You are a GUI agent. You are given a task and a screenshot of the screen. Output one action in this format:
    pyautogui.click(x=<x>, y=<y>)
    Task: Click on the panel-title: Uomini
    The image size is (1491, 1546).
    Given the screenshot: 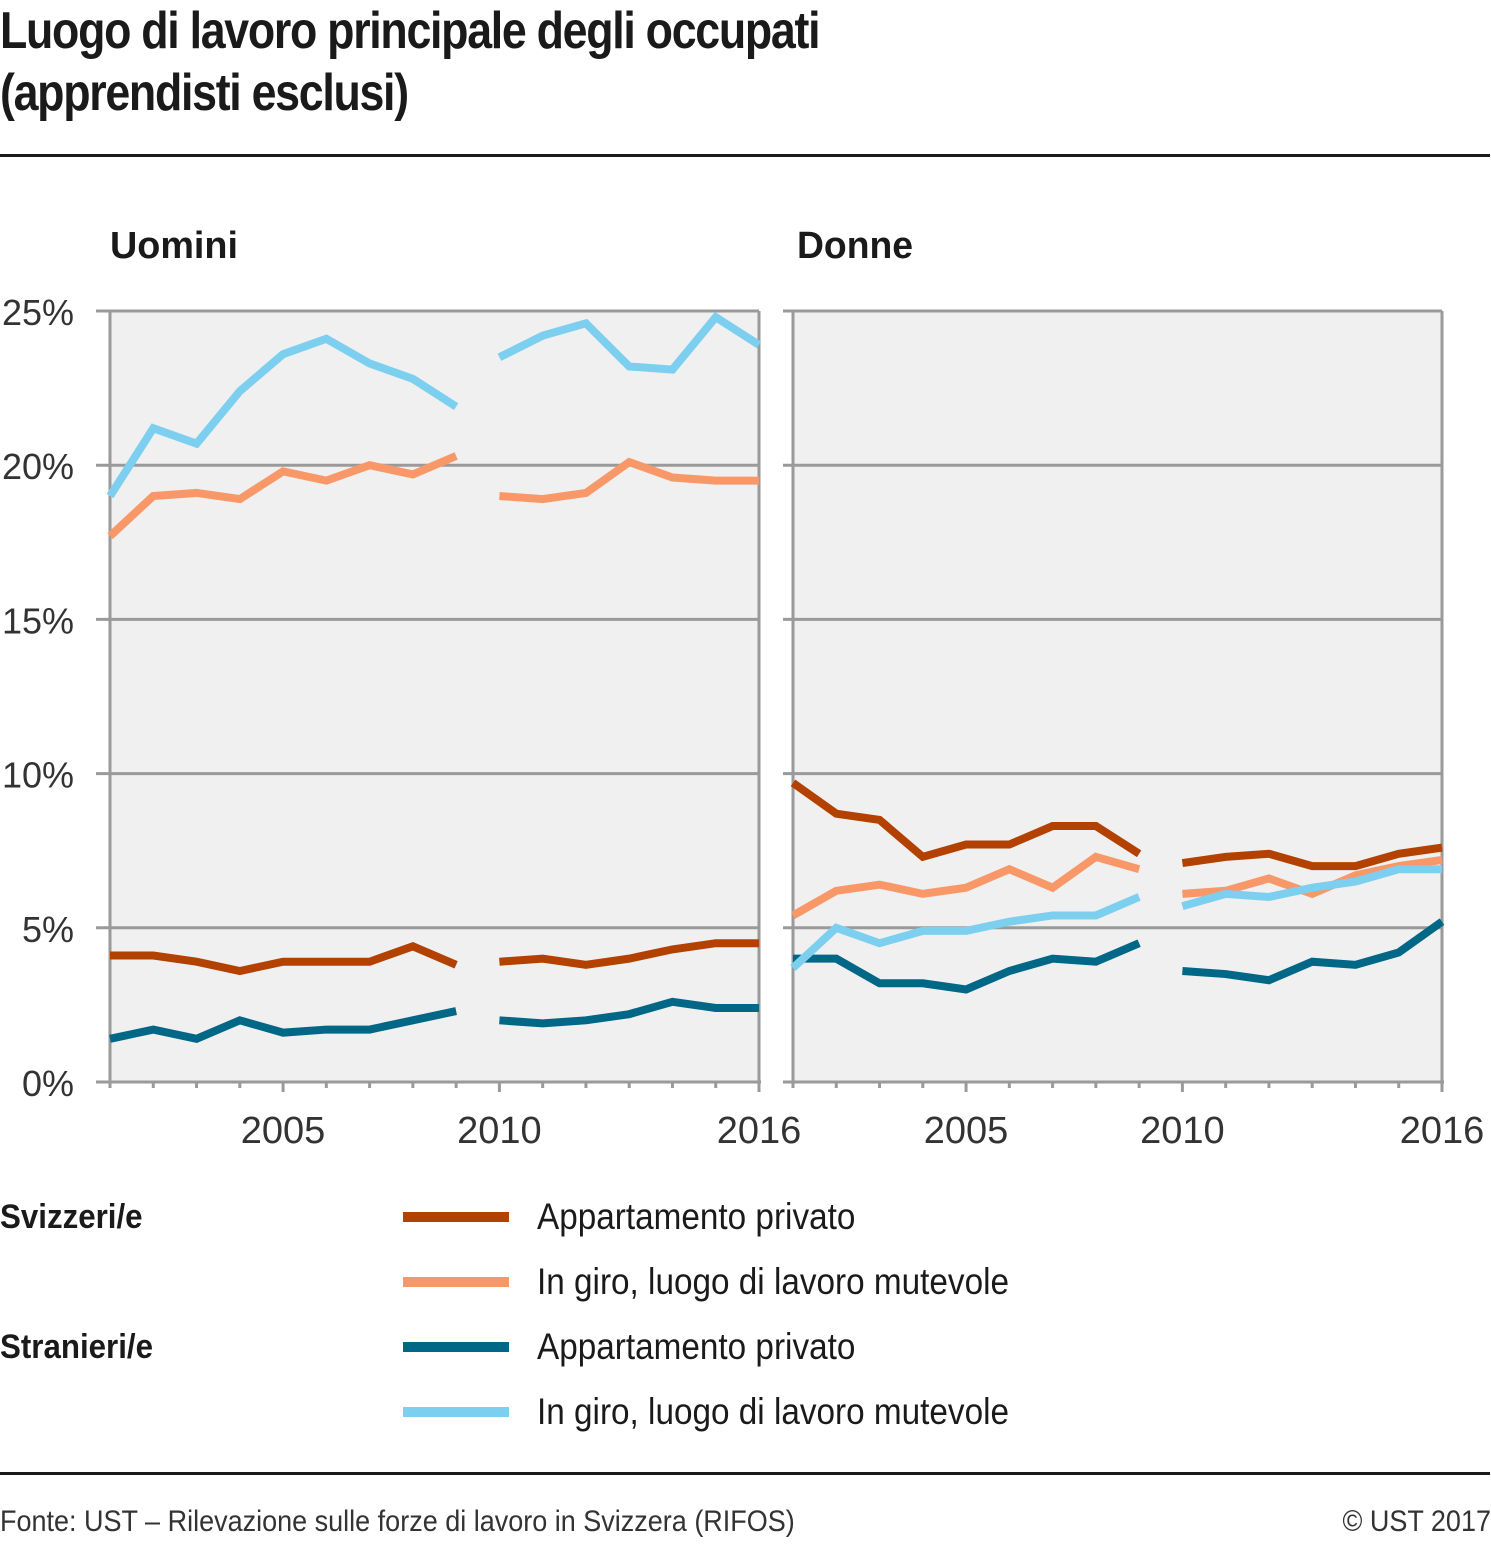 What is the action you would take?
    pyautogui.click(x=174, y=246)
    